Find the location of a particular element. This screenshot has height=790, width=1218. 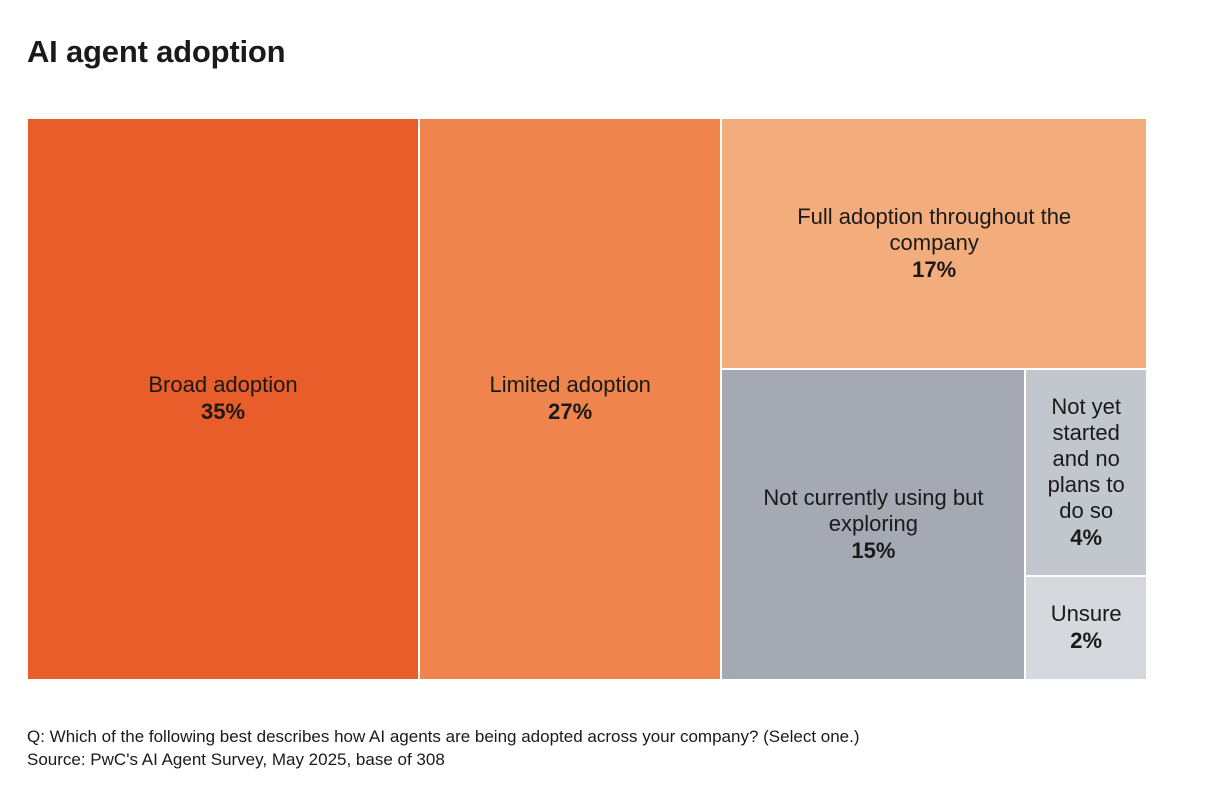

tile-value: 17% is located at coordinates (934, 269).